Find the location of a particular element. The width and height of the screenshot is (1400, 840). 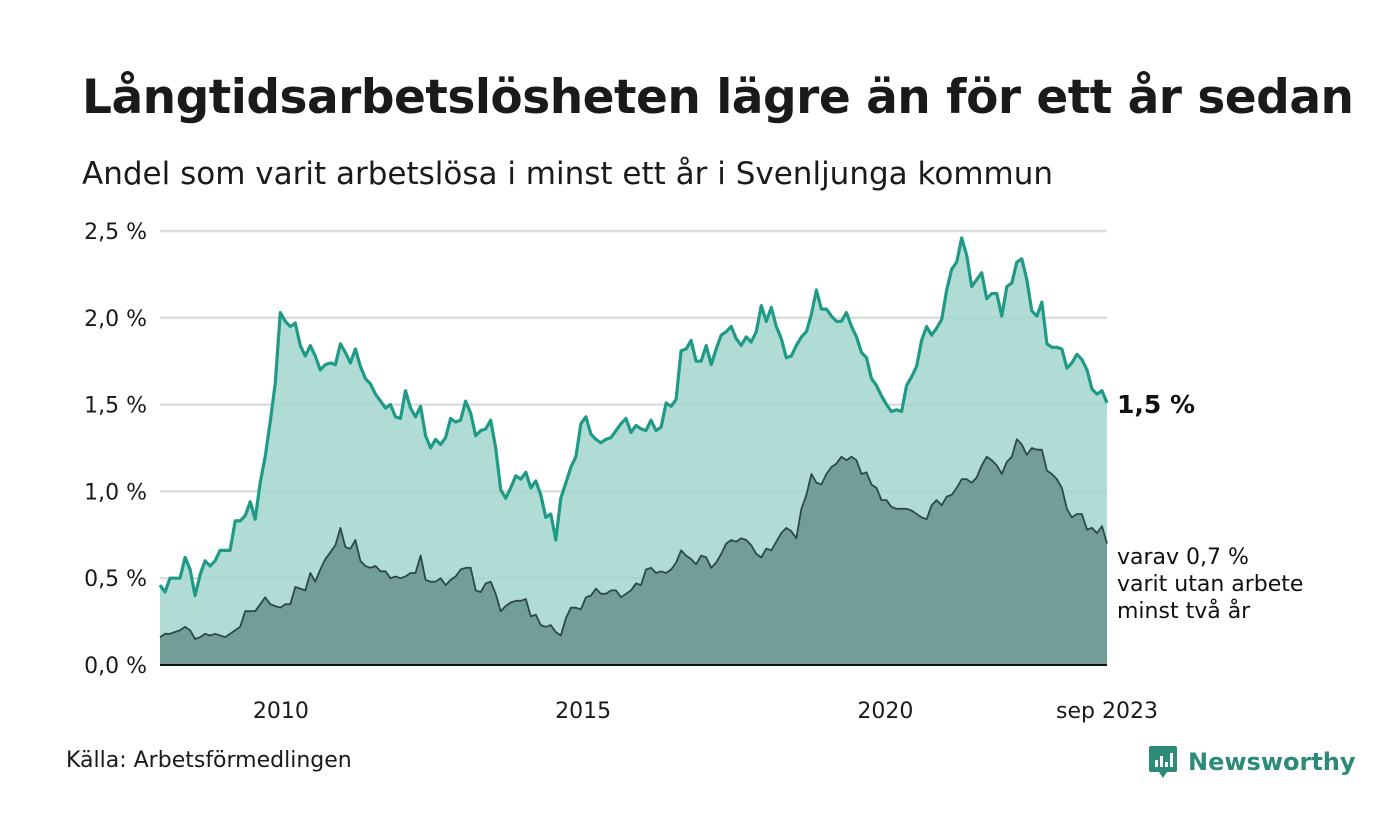

y-tick-label: 2,5 % is located at coordinates (115, 232).